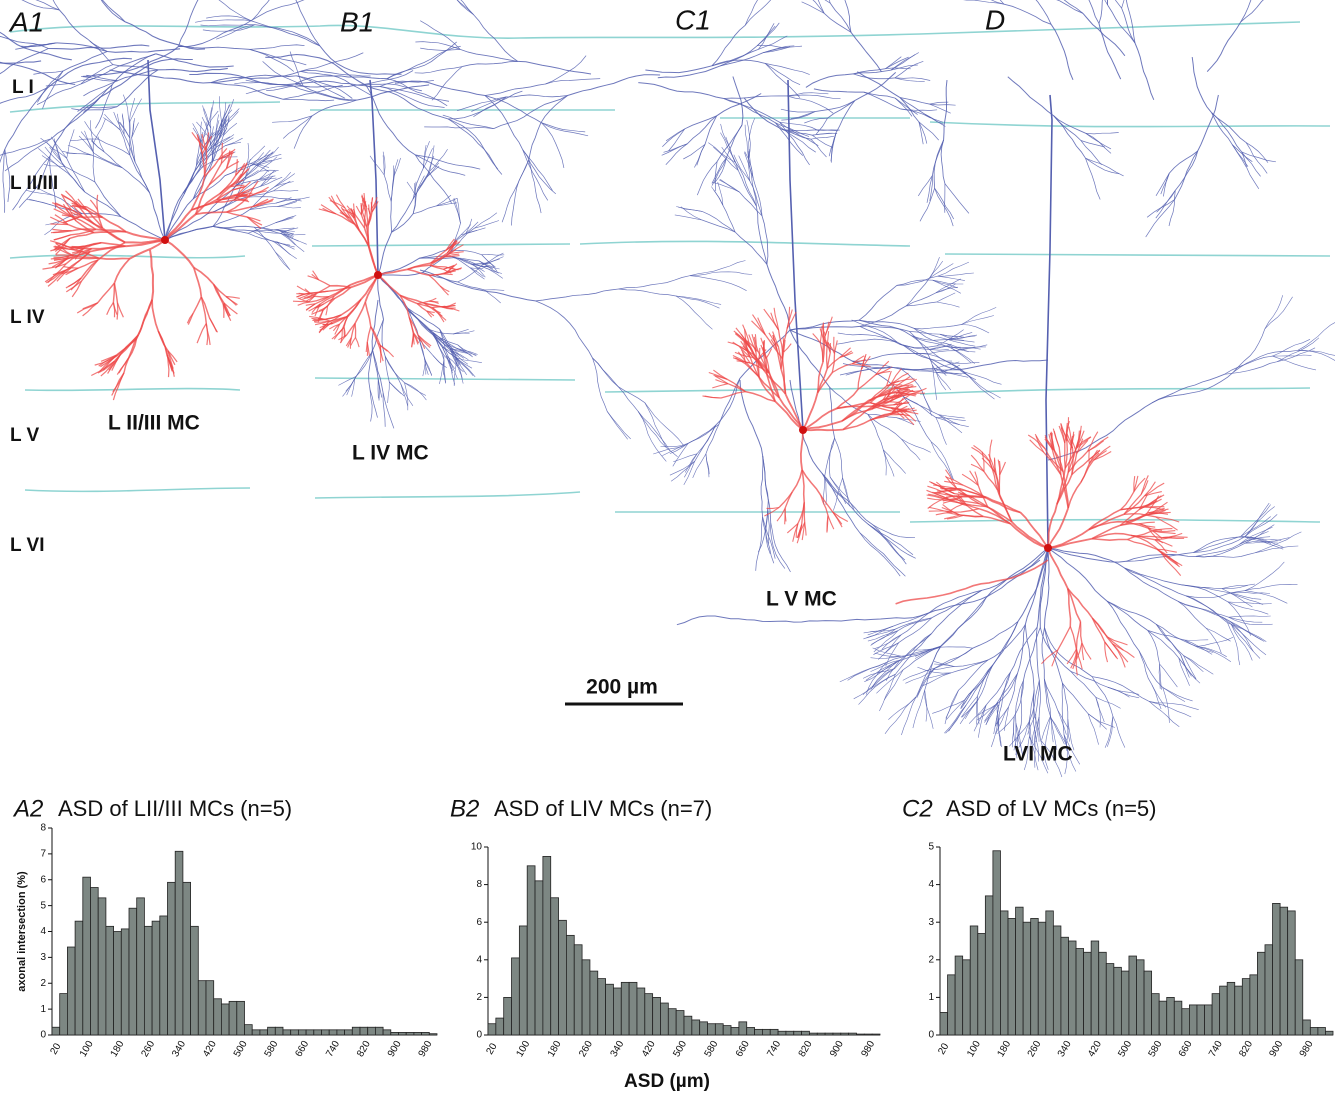  I want to click on layer-label: L V, so click(25, 435).